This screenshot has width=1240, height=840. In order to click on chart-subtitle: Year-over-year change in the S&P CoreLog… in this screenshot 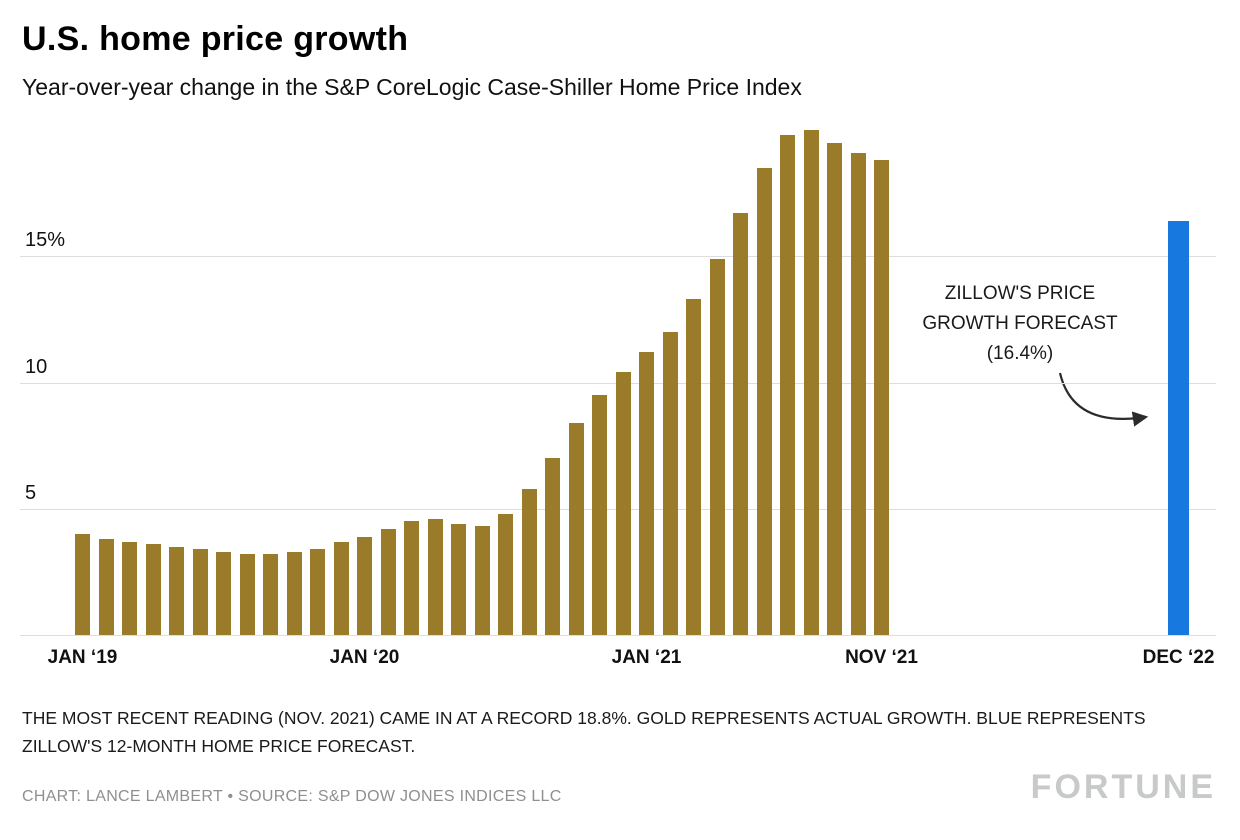, I will do `click(412, 87)`.